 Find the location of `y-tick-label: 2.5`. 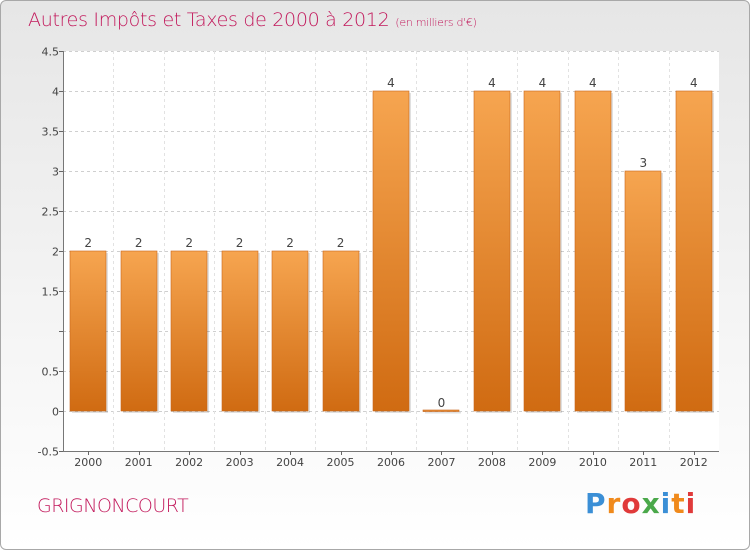

y-tick-label: 2.5 is located at coordinates (51, 212).